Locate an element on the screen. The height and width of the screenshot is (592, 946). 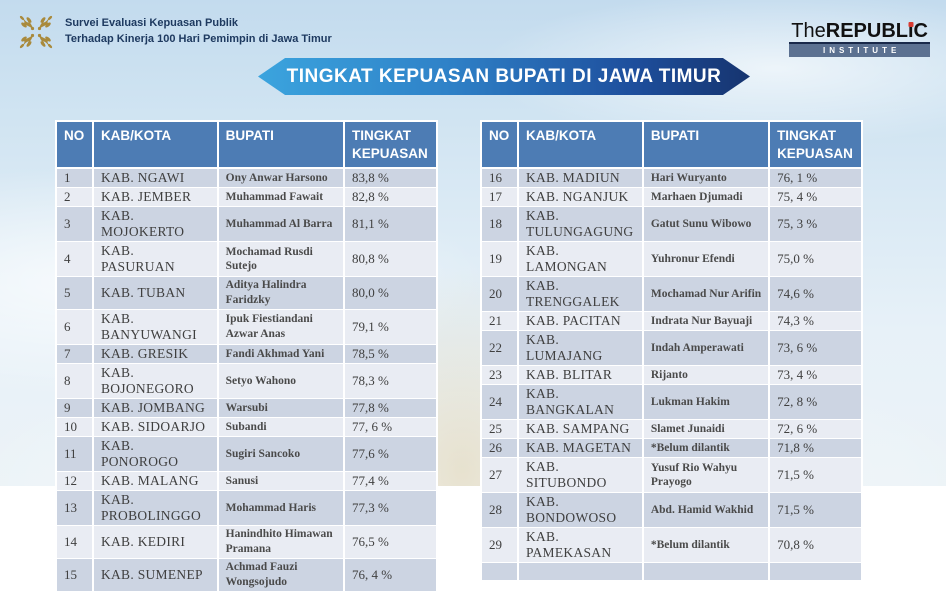
cell-no: 5 is located at coordinates (74, 293).